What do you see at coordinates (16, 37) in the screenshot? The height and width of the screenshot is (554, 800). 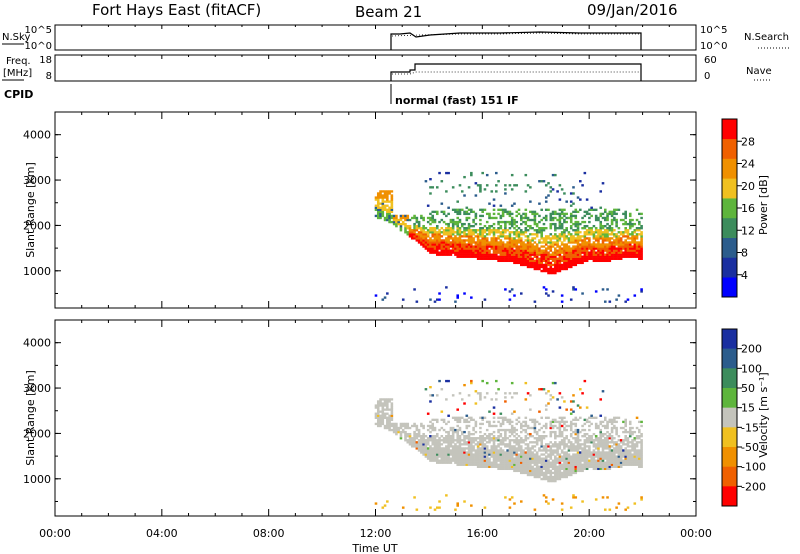 I see `nsky-label: N.Sky` at bounding box center [16, 37].